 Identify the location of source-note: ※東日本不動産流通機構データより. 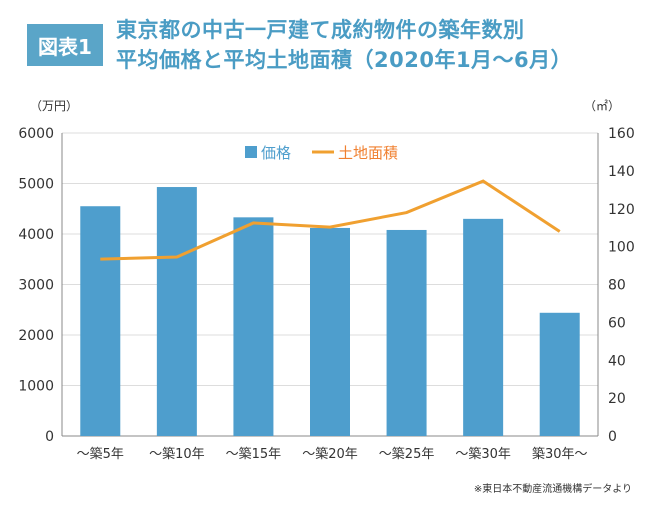
(552, 489).